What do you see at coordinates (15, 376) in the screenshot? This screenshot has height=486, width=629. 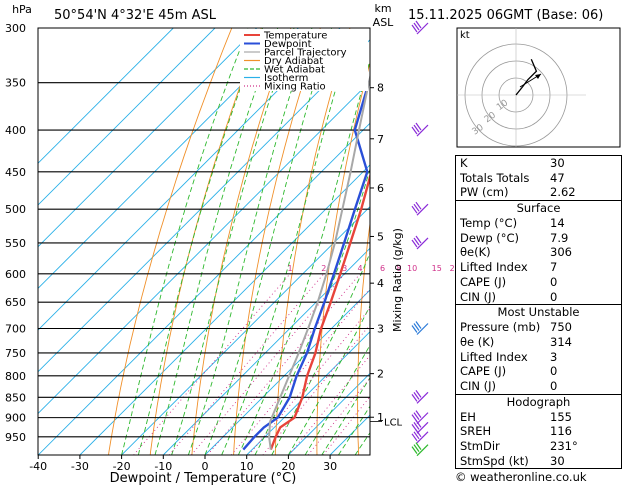 I see `pressure-label: 800` at bounding box center [15, 376].